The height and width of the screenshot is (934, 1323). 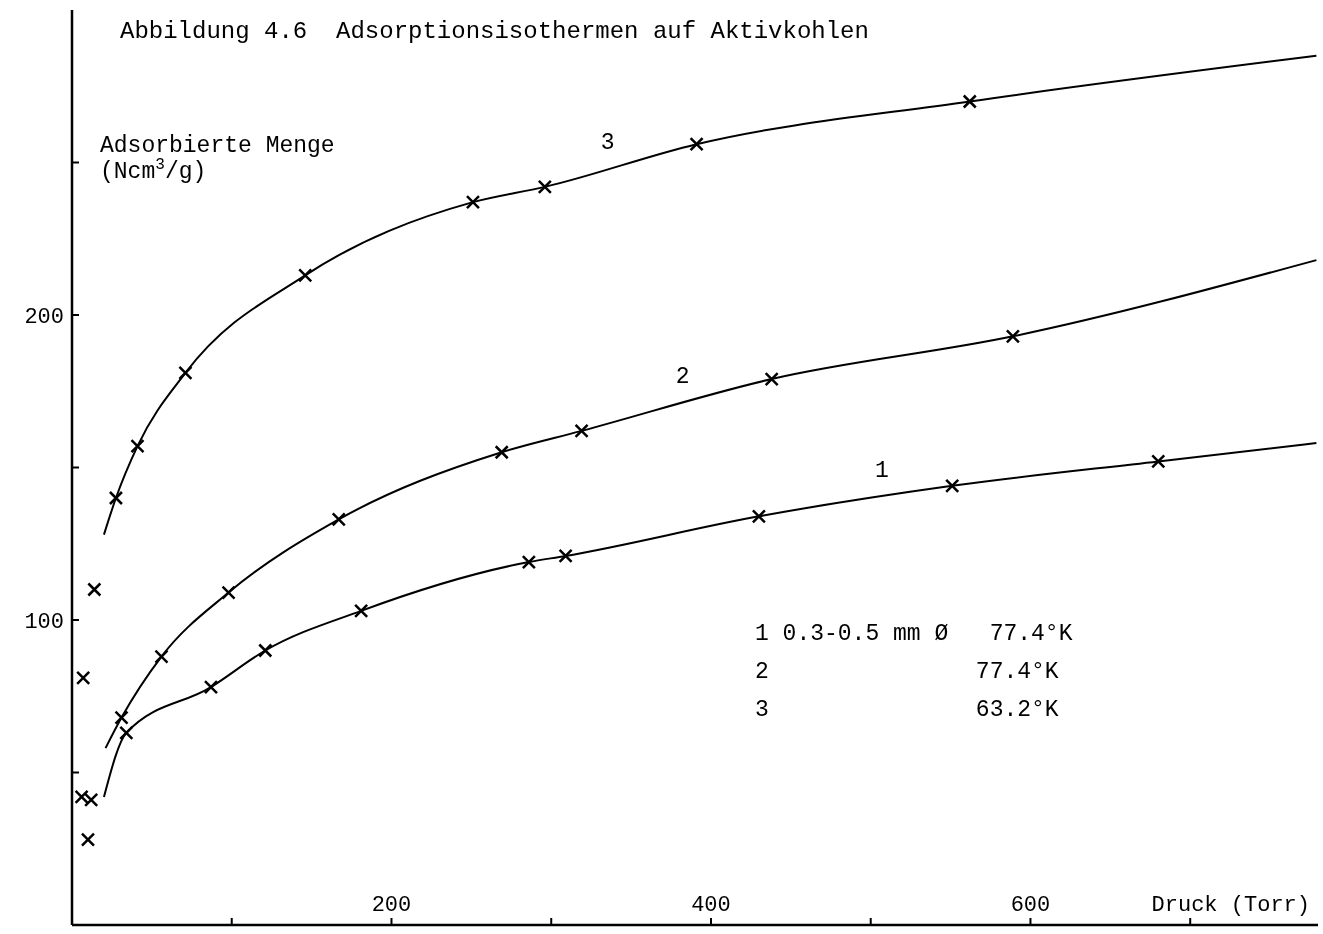 I want to click on x-axis-title: Druck (Torr), so click(x=1230, y=905).